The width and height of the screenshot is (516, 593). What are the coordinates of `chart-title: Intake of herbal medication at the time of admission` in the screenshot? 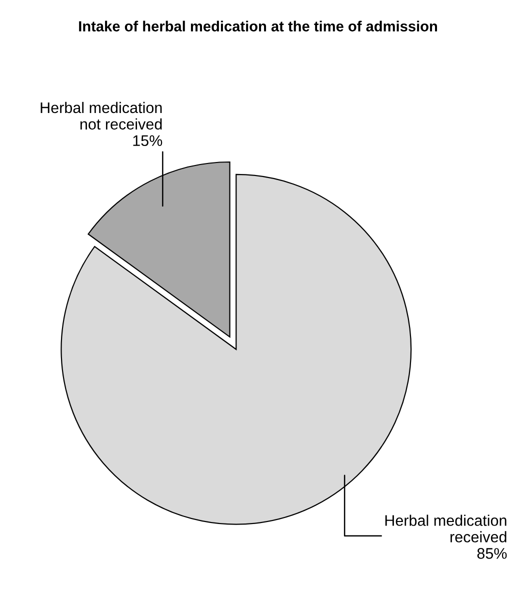 It's located at (258, 26).